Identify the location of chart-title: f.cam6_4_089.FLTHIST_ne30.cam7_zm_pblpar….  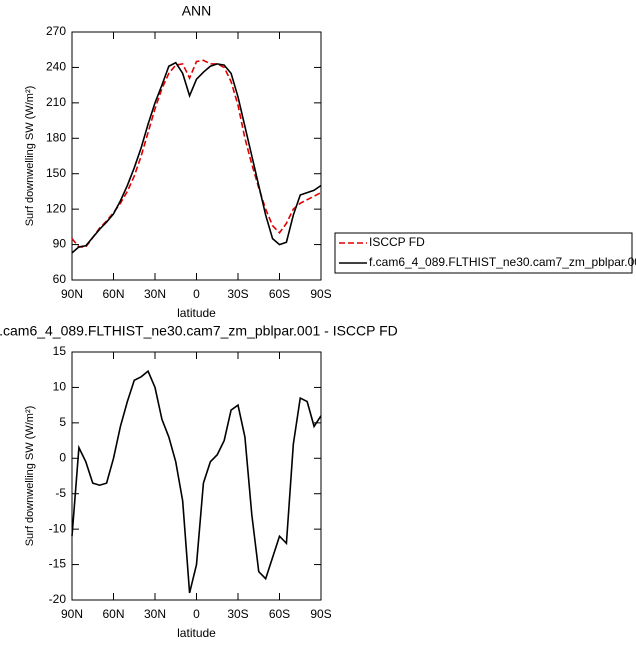
(199, 331).